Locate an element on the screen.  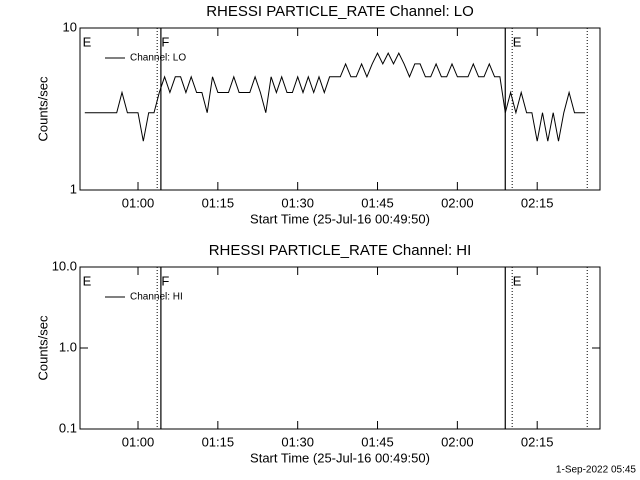
chart-title: RHESSI PARTICLE_RATE Channel: HI is located at coordinates (340, 250).